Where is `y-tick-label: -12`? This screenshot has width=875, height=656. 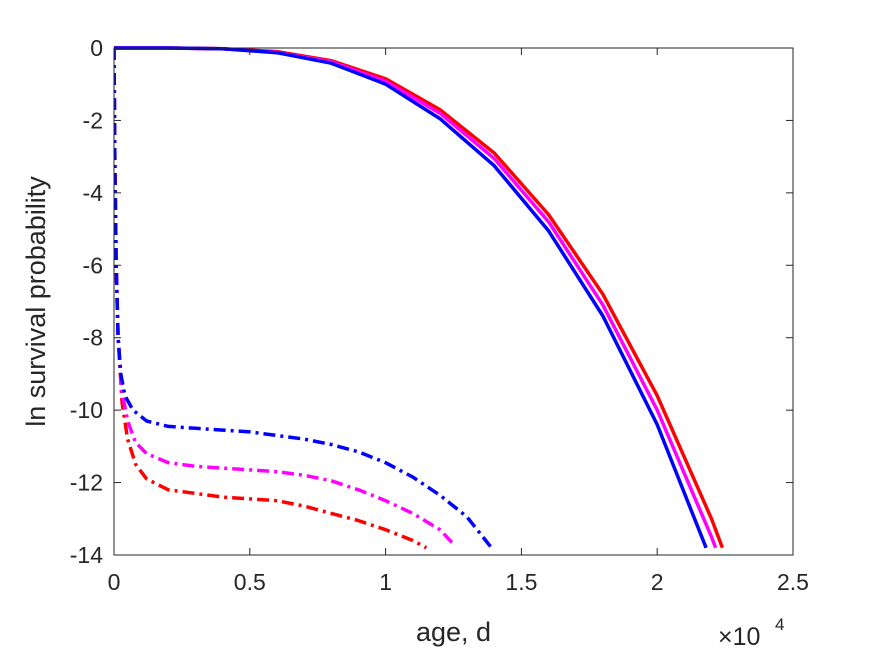 y-tick-label: -12 is located at coordinates (86, 483).